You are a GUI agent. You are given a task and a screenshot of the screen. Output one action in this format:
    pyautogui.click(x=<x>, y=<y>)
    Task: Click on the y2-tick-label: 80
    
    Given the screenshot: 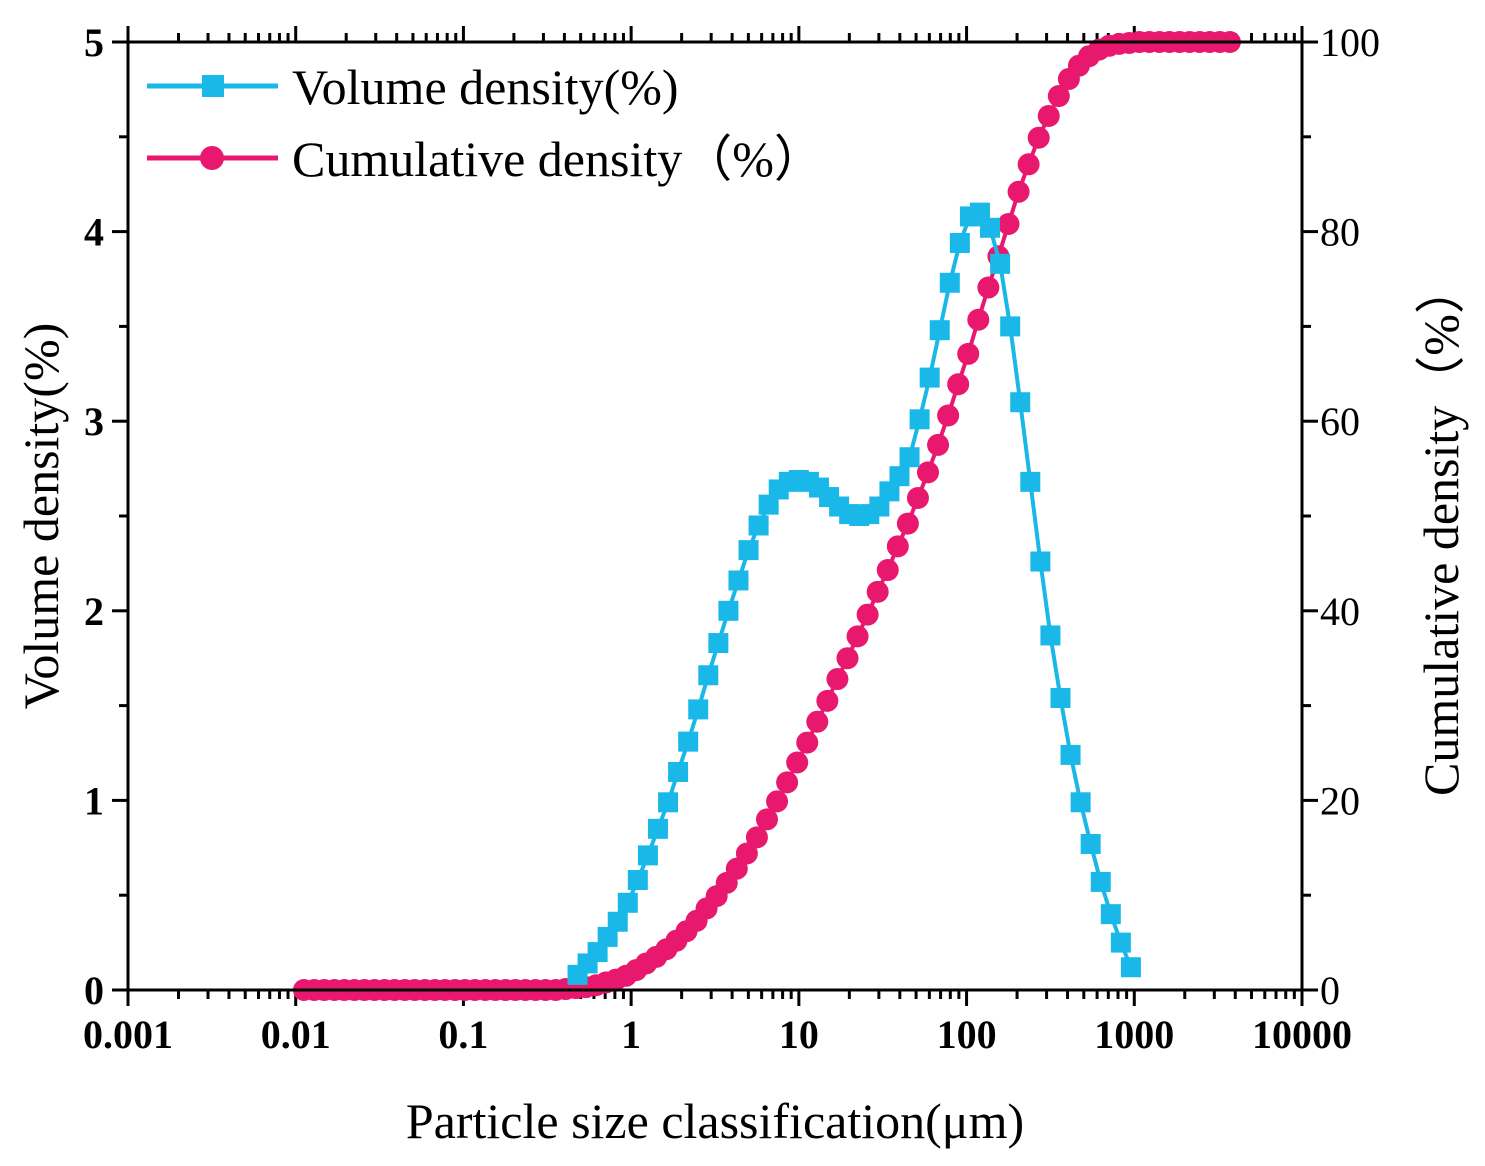 What is the action you would take?
    pyautogui.click(x=1340, y=232)
    